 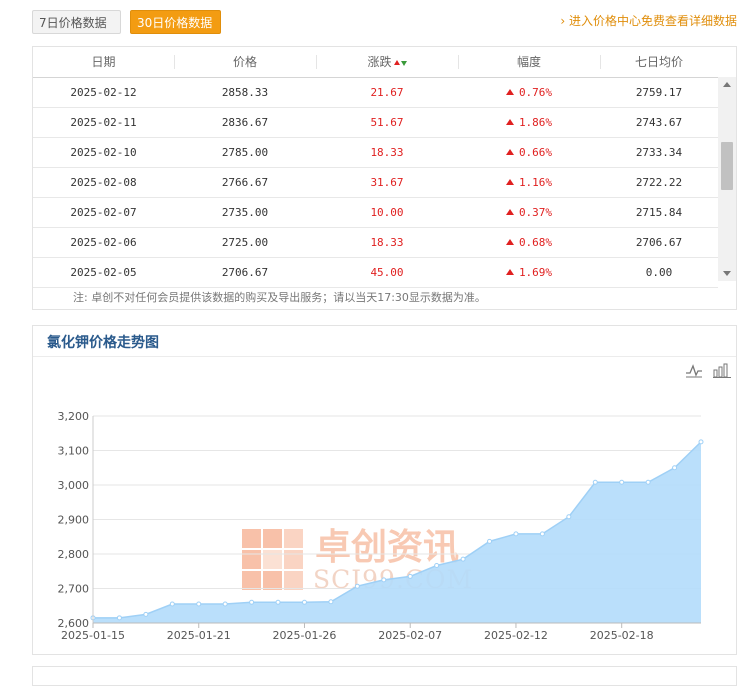 What do you see at coordinates (245, 92) in the screenshot?
I see `cell-price: 2858.33` at bounding box center [245, 92].